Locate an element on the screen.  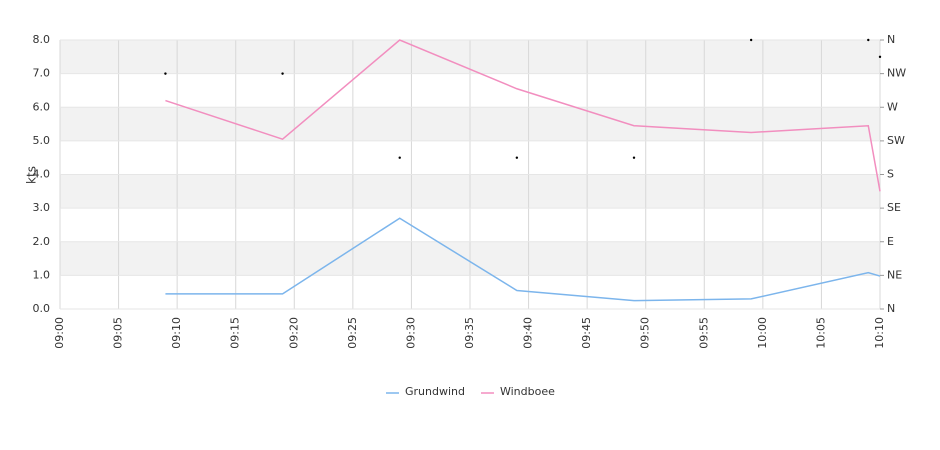
y-tick-label: 3.0 is located at coordinates (42, 207).